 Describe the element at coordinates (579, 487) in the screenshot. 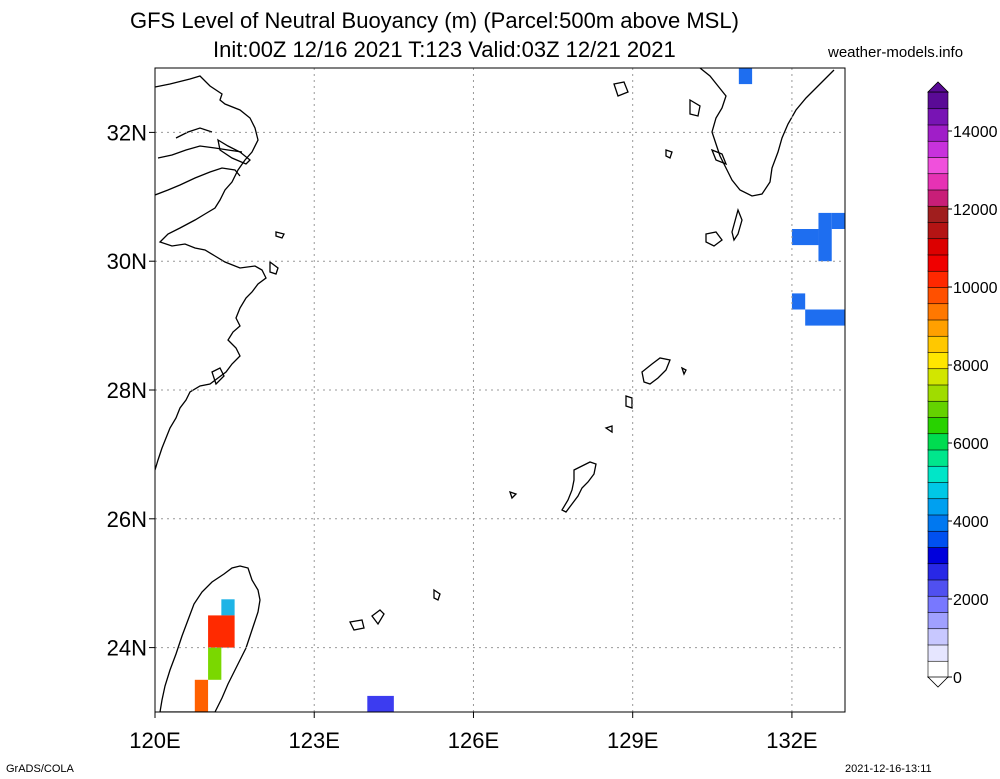

I see `okinawa-coastline` at that location.